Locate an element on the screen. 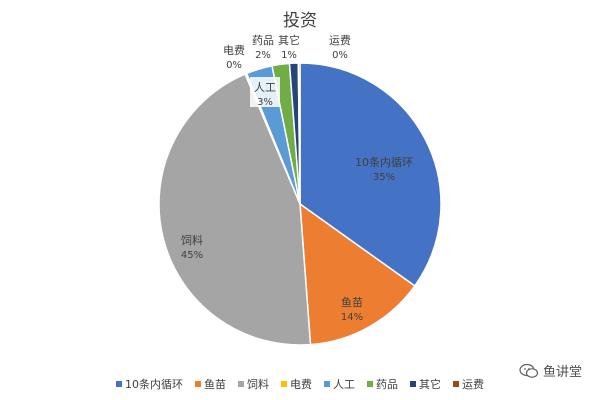  chart-legend: 10条内循环 鱼苗 饲料 电费 人工 药品 其它 运费 is located at coordinates (300, 384).